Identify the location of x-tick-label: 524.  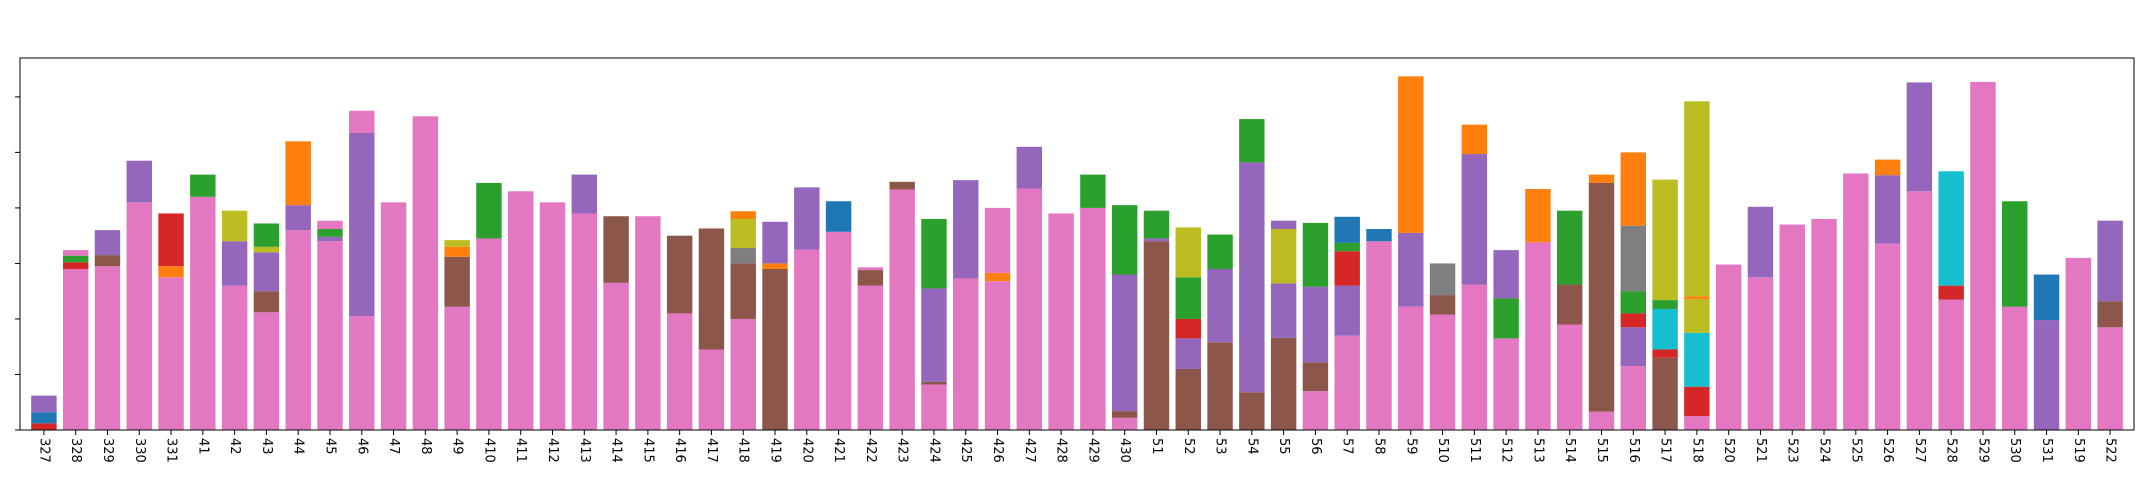
(1824, 450).